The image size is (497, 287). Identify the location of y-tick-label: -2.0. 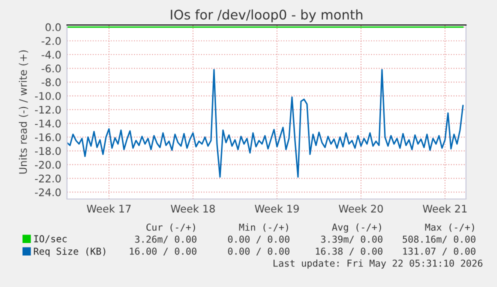
(51, 41).